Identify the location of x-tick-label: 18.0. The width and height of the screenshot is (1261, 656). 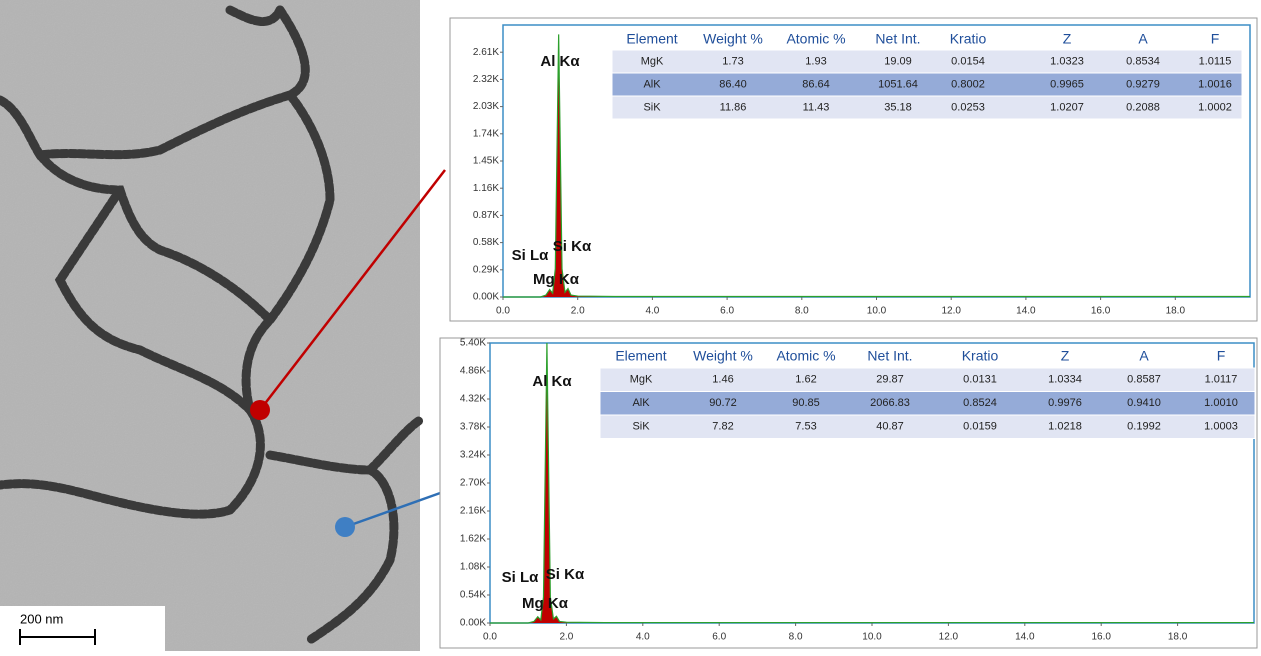
(1178, 637).